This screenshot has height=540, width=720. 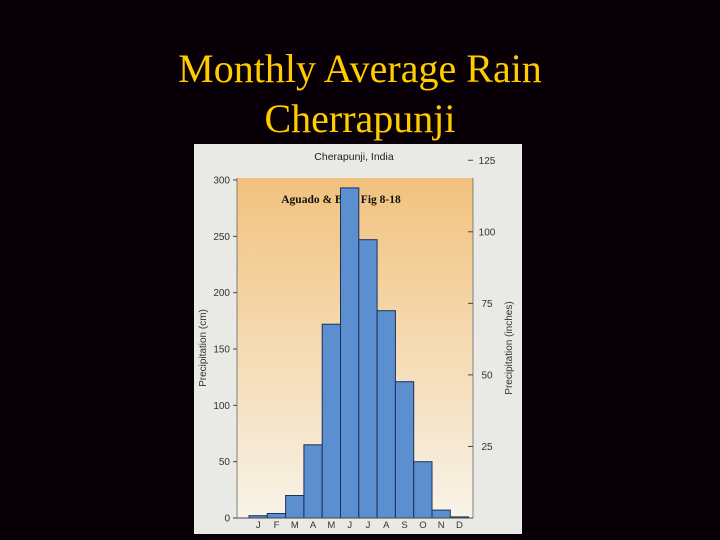 What do you see at coordinates (487, 161) in the screenshot?
I see `y-right-tick-label-4: 125` at bounding box center [487, 161].